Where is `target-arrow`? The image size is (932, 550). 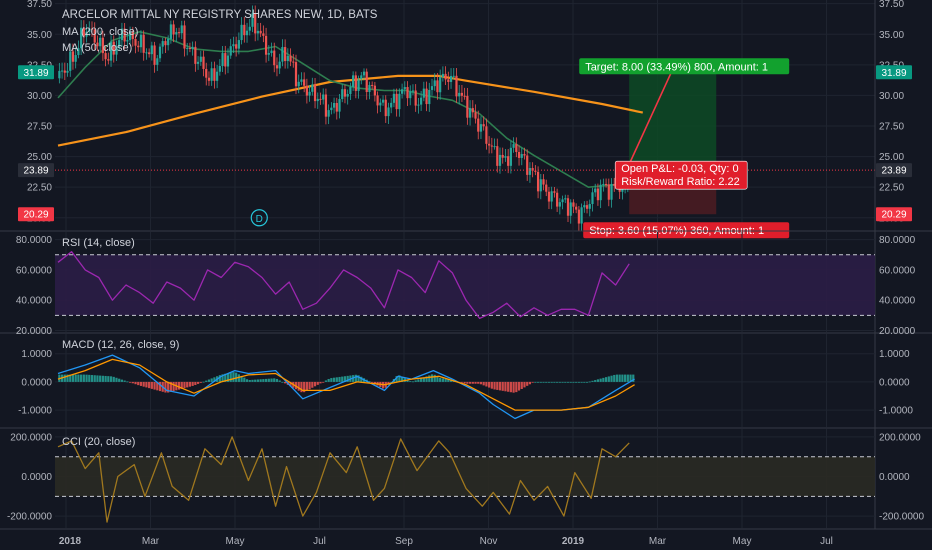 target-arrow is located at coordinates (652, 113).